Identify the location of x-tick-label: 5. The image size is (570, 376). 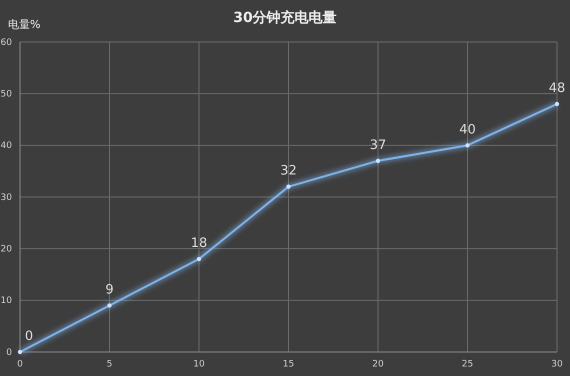
(109, 364).